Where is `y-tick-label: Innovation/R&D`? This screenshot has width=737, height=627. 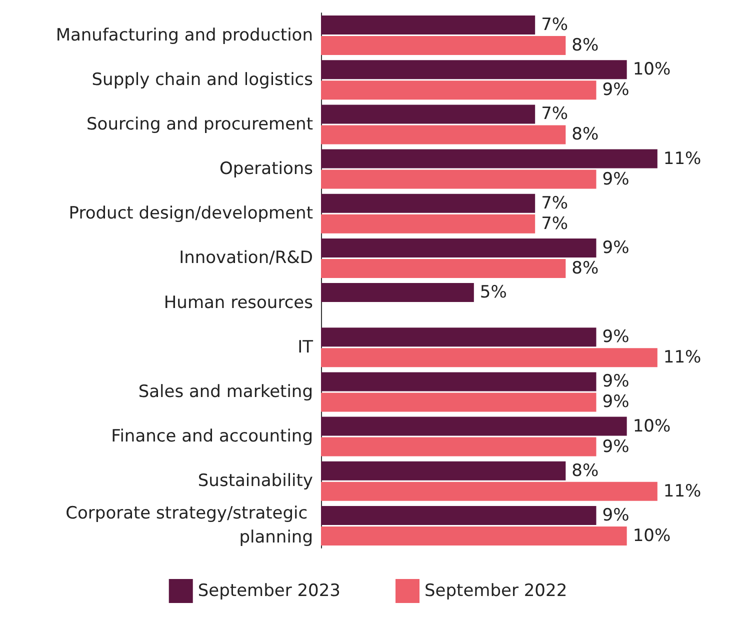
y-tick-label: Innovation/R&D is located at coordinates (246, 258).